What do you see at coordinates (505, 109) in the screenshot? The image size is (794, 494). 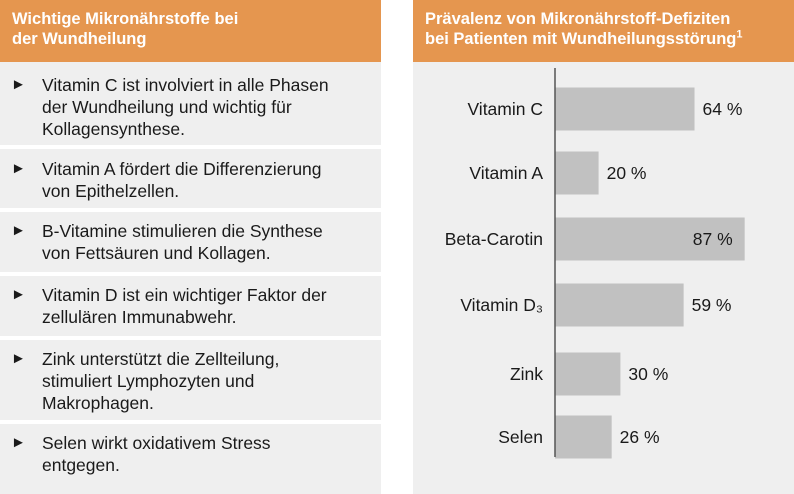 I see `category-label: Vitamin C` at bounding box center [505, 109].